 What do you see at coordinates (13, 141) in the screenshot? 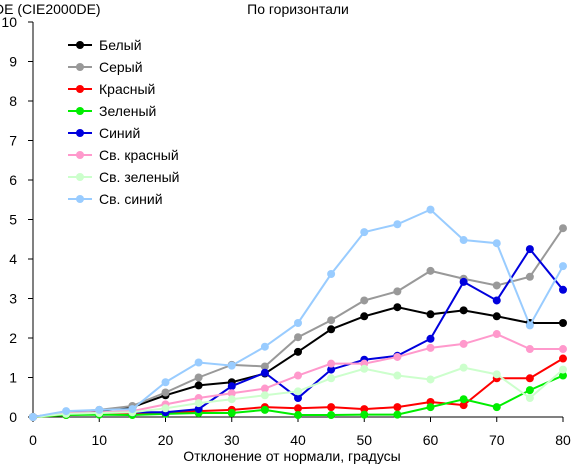
I see `y-tick-label: 7` at bounding box center [13, 141].